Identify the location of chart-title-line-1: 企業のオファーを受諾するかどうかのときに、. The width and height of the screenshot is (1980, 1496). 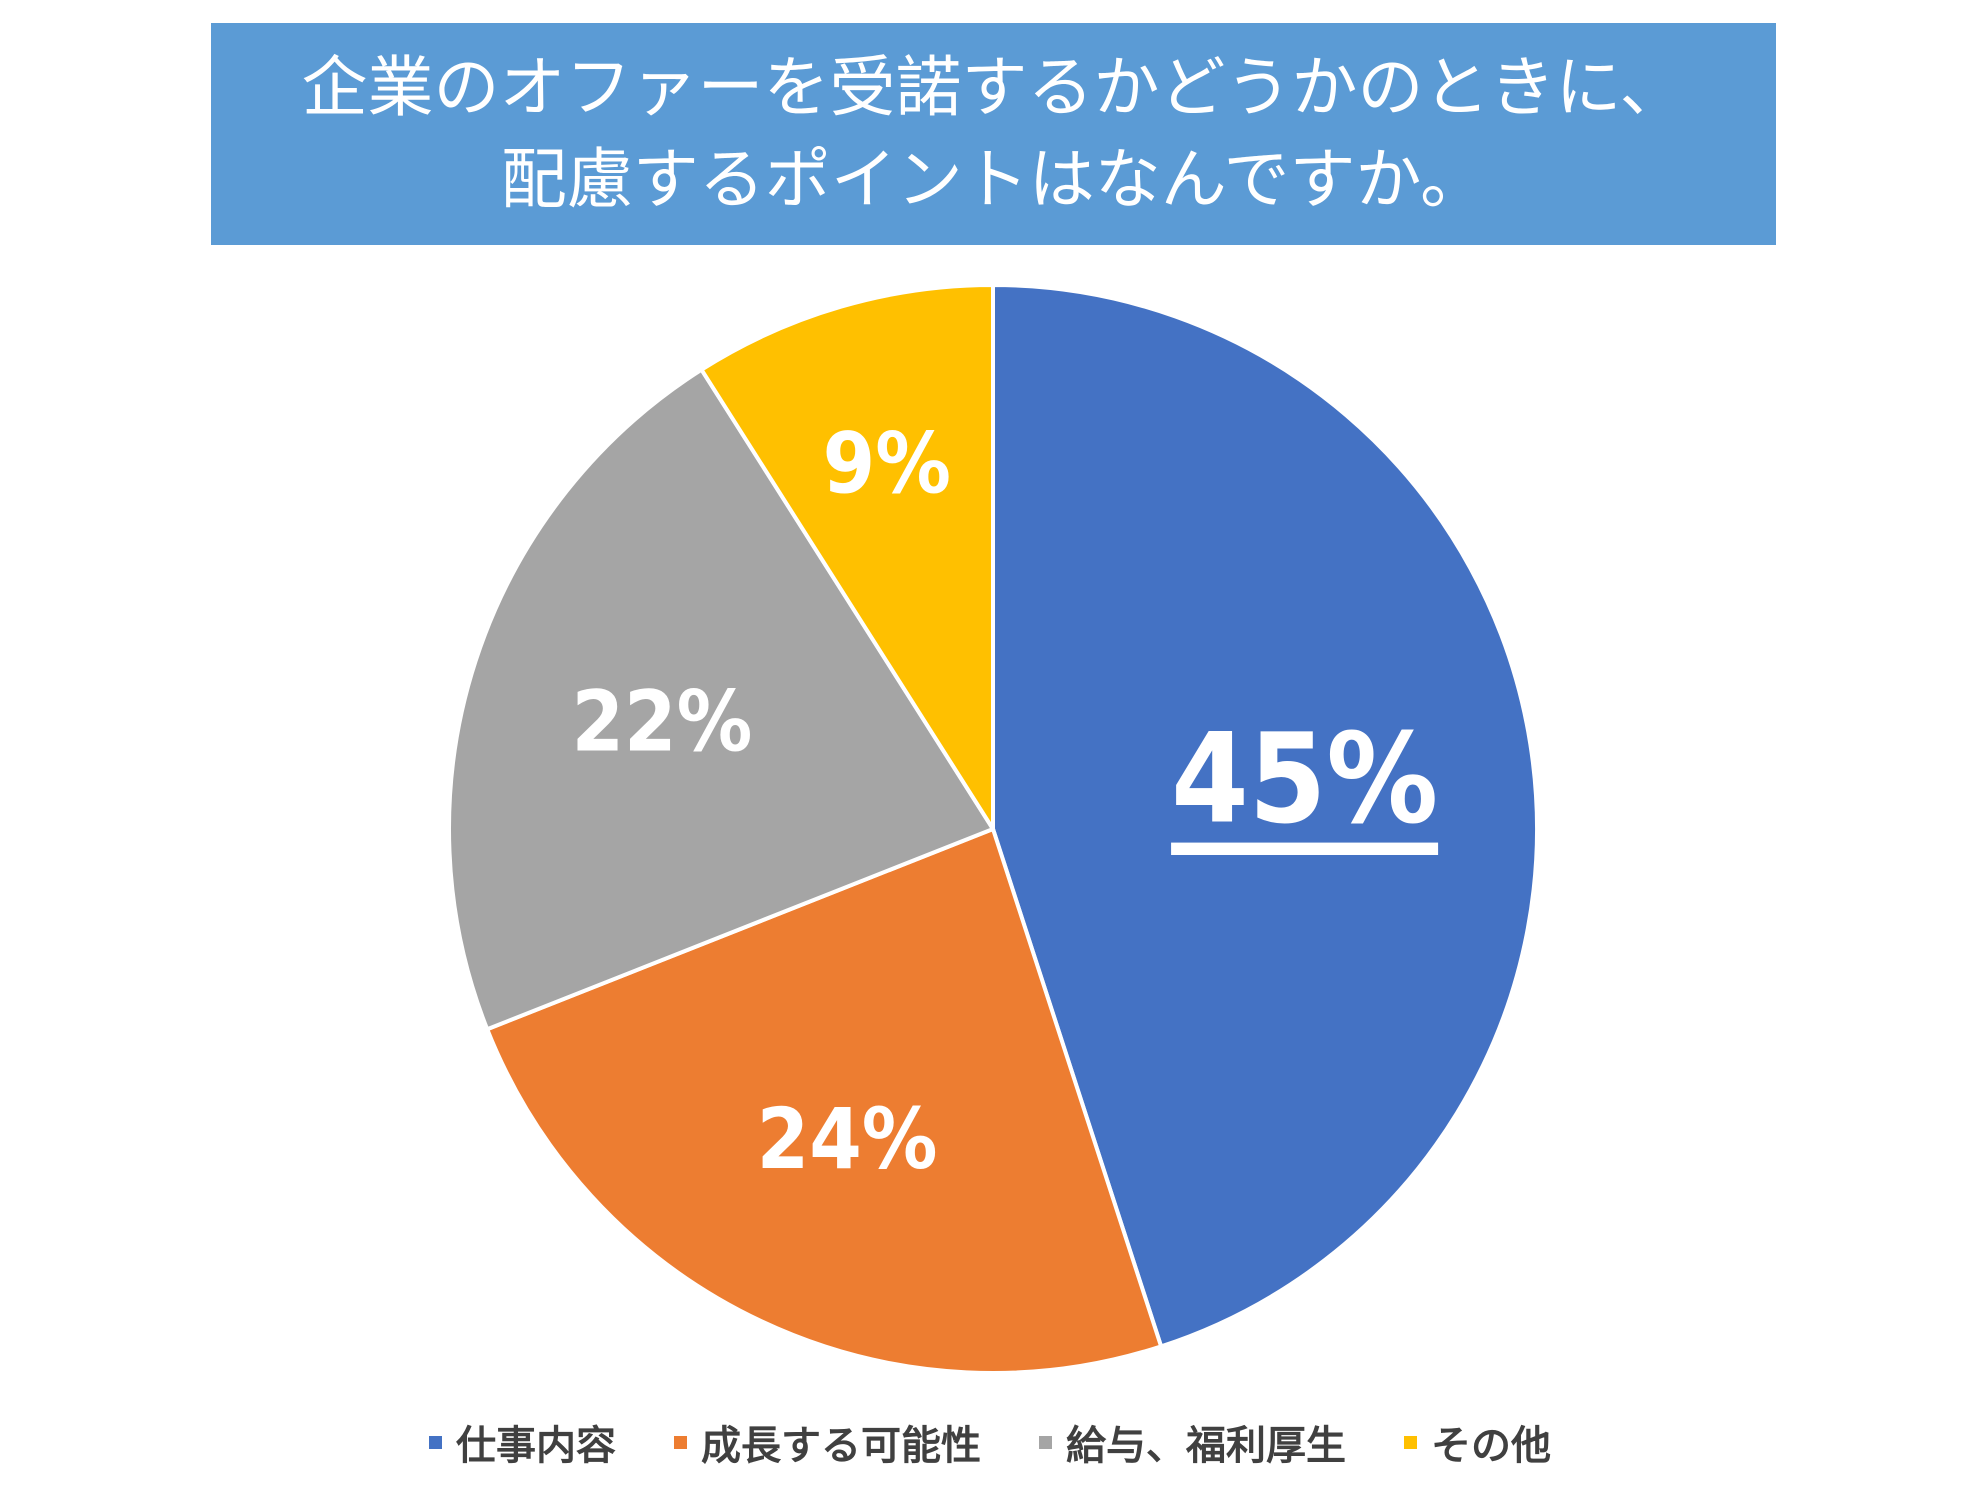
(993, 87).